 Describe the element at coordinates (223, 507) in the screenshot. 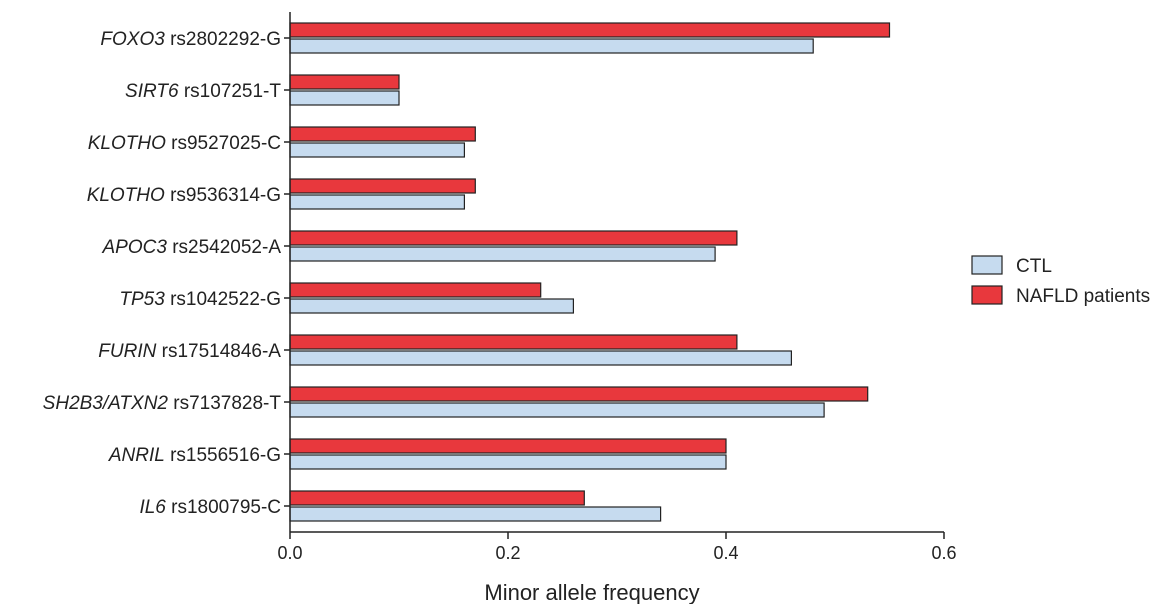

I see `snp-id: rs1800795-C` at that location.